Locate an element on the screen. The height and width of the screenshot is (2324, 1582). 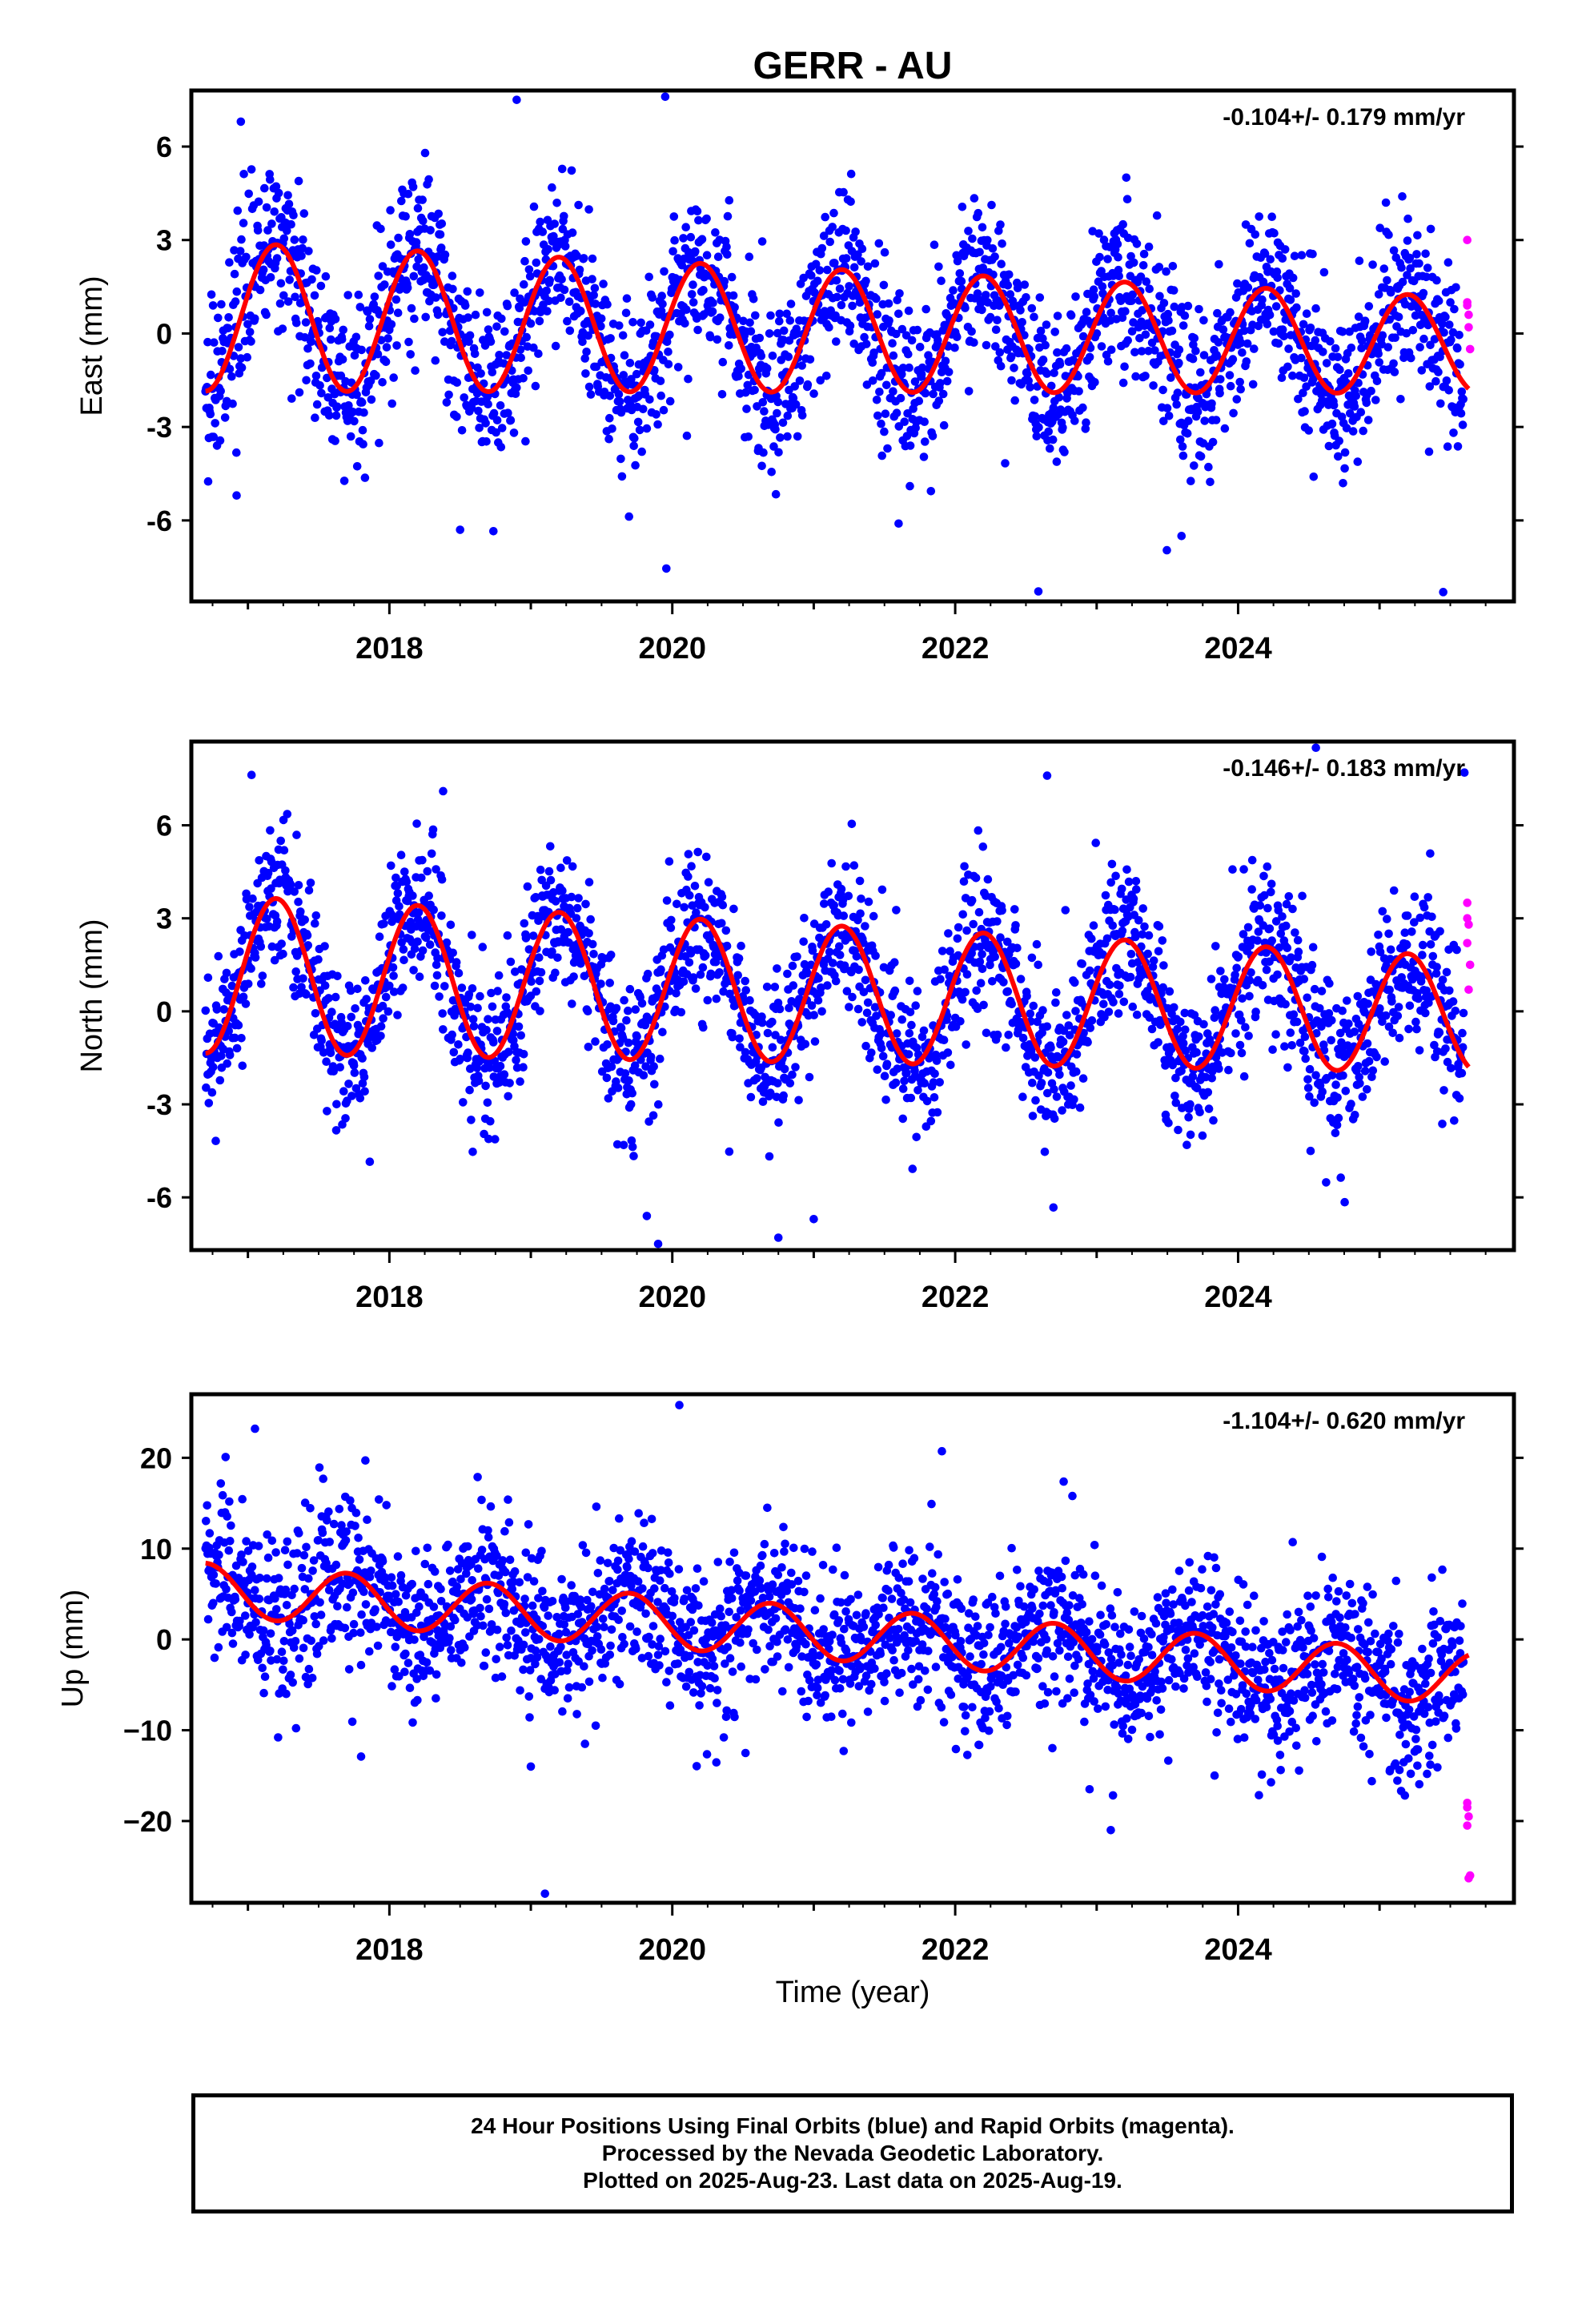
east-rapid-point is located at coordinates (1468, 327).